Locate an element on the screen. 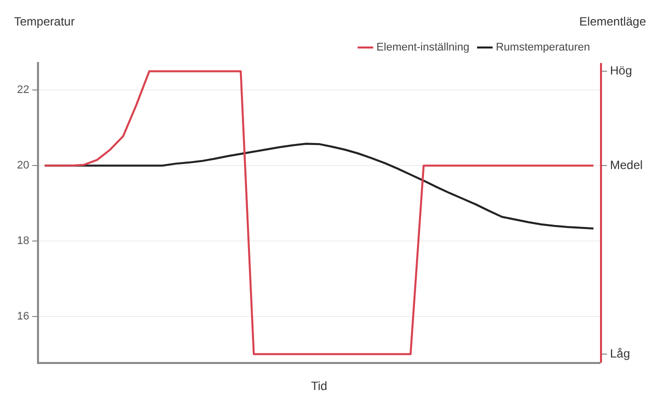  legend-label: Rumstemperaturen is located at coordinates (543, 48).